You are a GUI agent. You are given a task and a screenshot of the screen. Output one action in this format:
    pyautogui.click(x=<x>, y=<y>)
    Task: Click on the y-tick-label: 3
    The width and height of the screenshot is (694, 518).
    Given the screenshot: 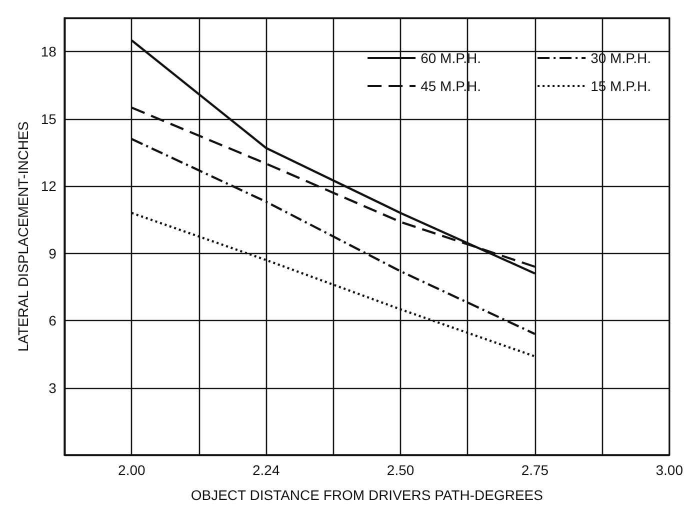 What is the action you would take?
    pyautogui.click(x=52, y=388)
    